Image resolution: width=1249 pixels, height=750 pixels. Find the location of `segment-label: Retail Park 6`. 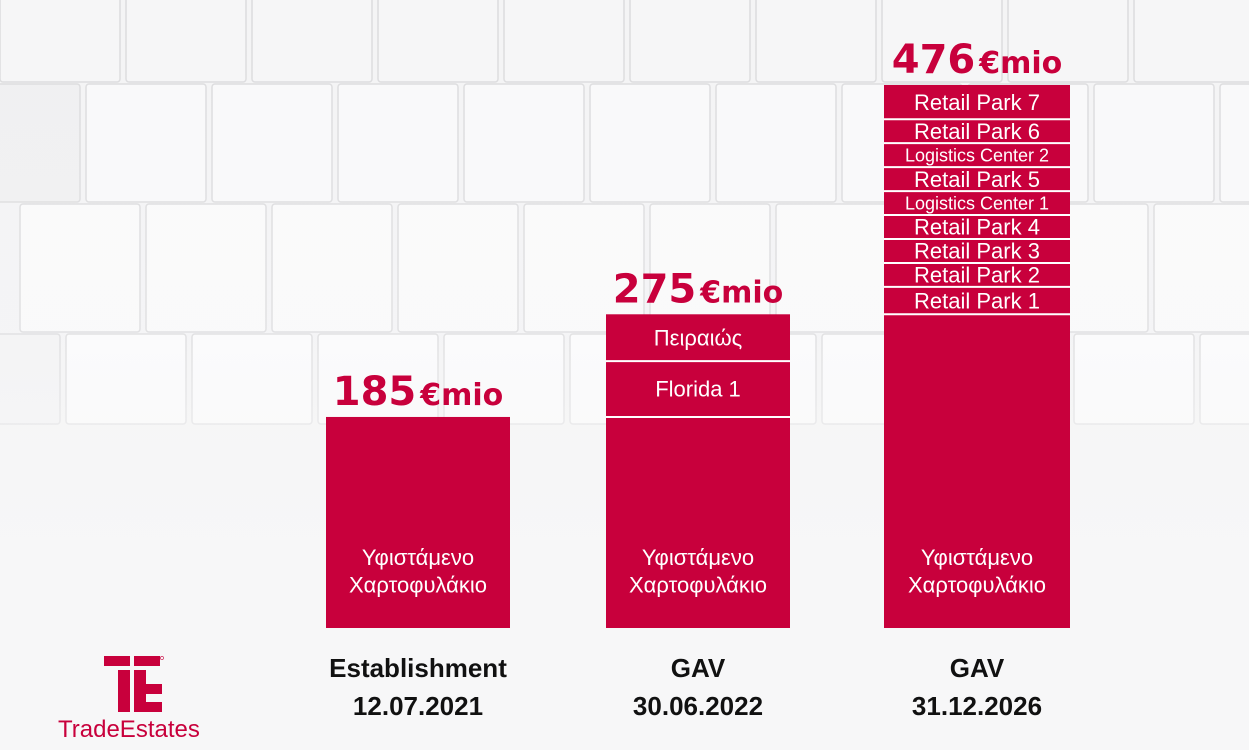

segment-label: Retail Park 6 is located at coordinates (977, 131).